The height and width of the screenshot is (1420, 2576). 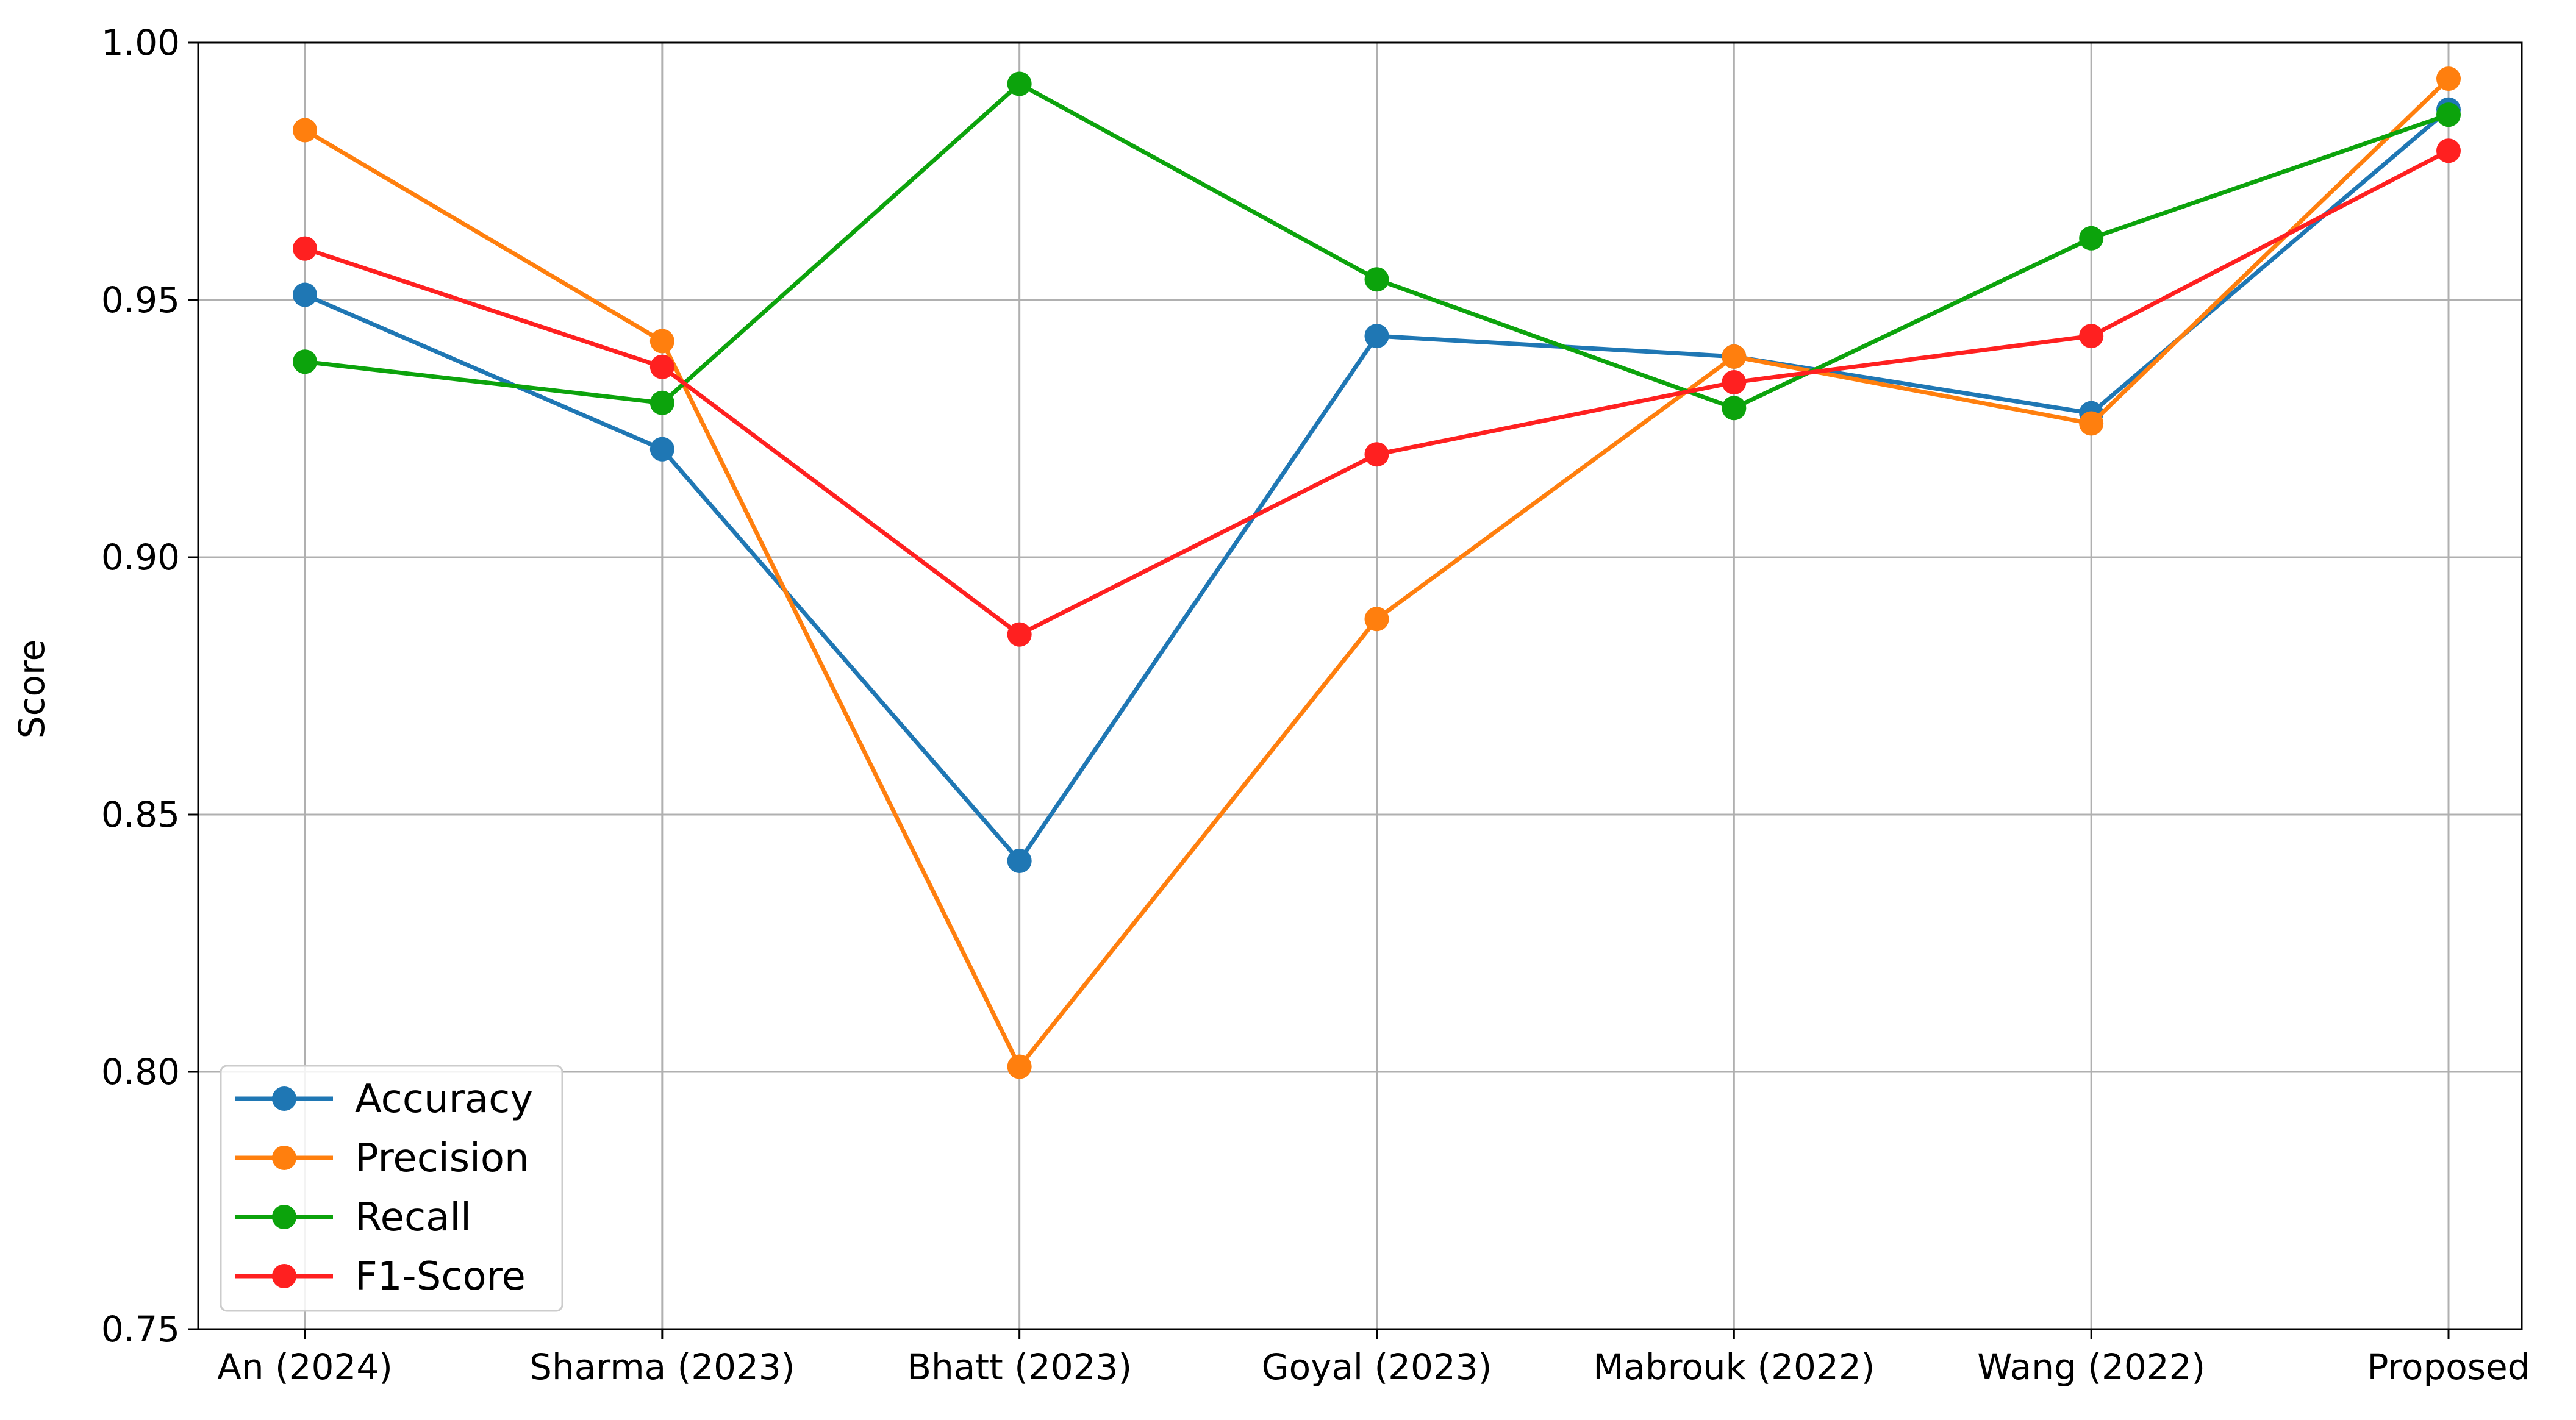 What do you see at coordinates (1019, 1367) in the screenshot?
I see `x-tick-label: Bhatt (2023)` at bounding box center [1019, 1367].